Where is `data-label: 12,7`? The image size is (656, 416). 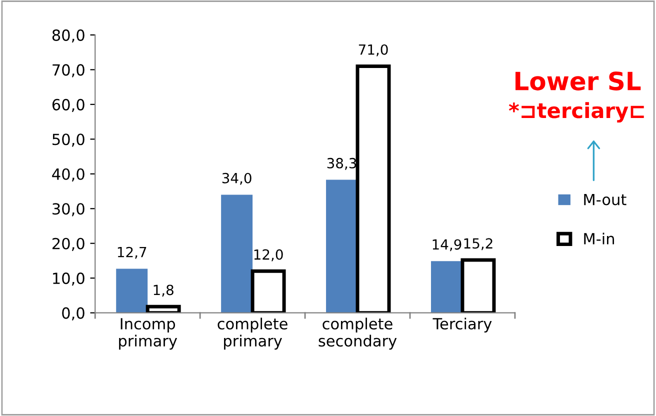 data-label: 12,7 is located at coordinates (132, 252).